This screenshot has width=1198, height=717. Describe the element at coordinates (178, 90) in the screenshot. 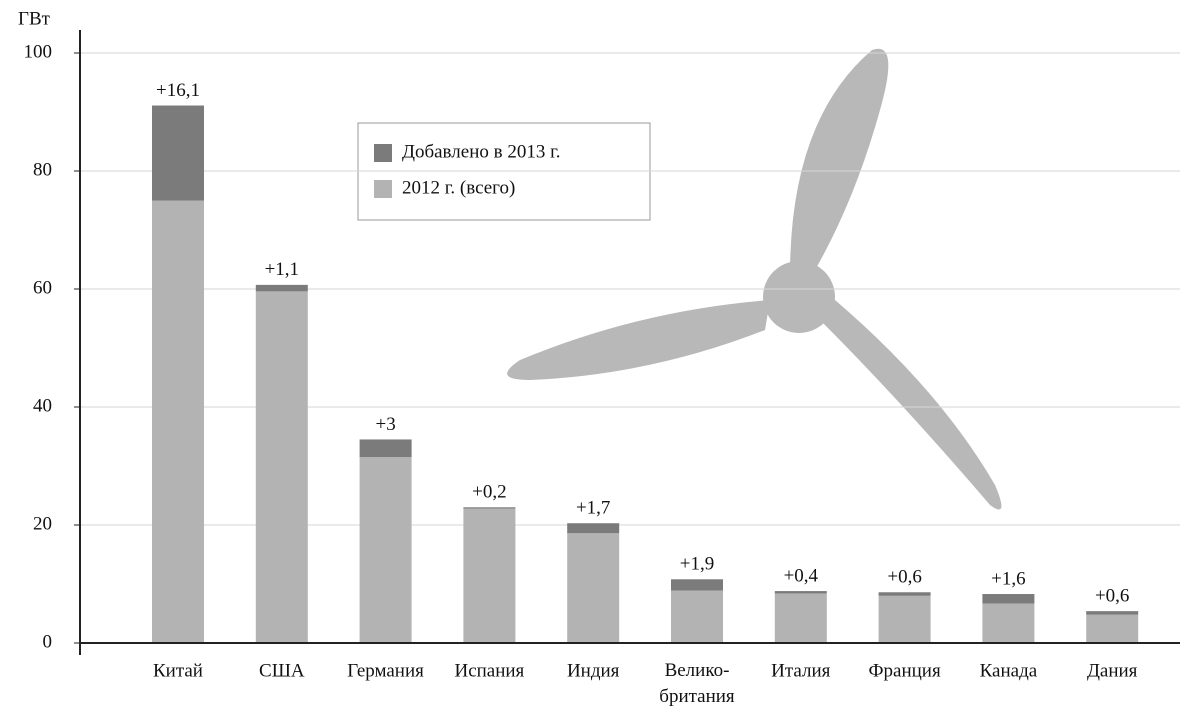

I see `value-label: +16,1` at that location.